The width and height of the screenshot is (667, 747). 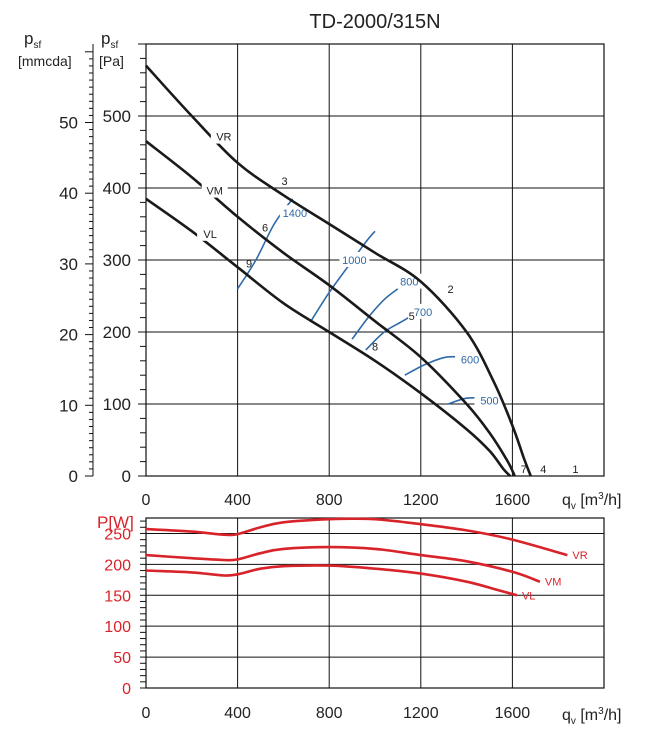 What do you see at coordinates (73, 476) in the screenshot?
I see `y-tick-label-mmcda: 0` at bounding box center [73, 476].